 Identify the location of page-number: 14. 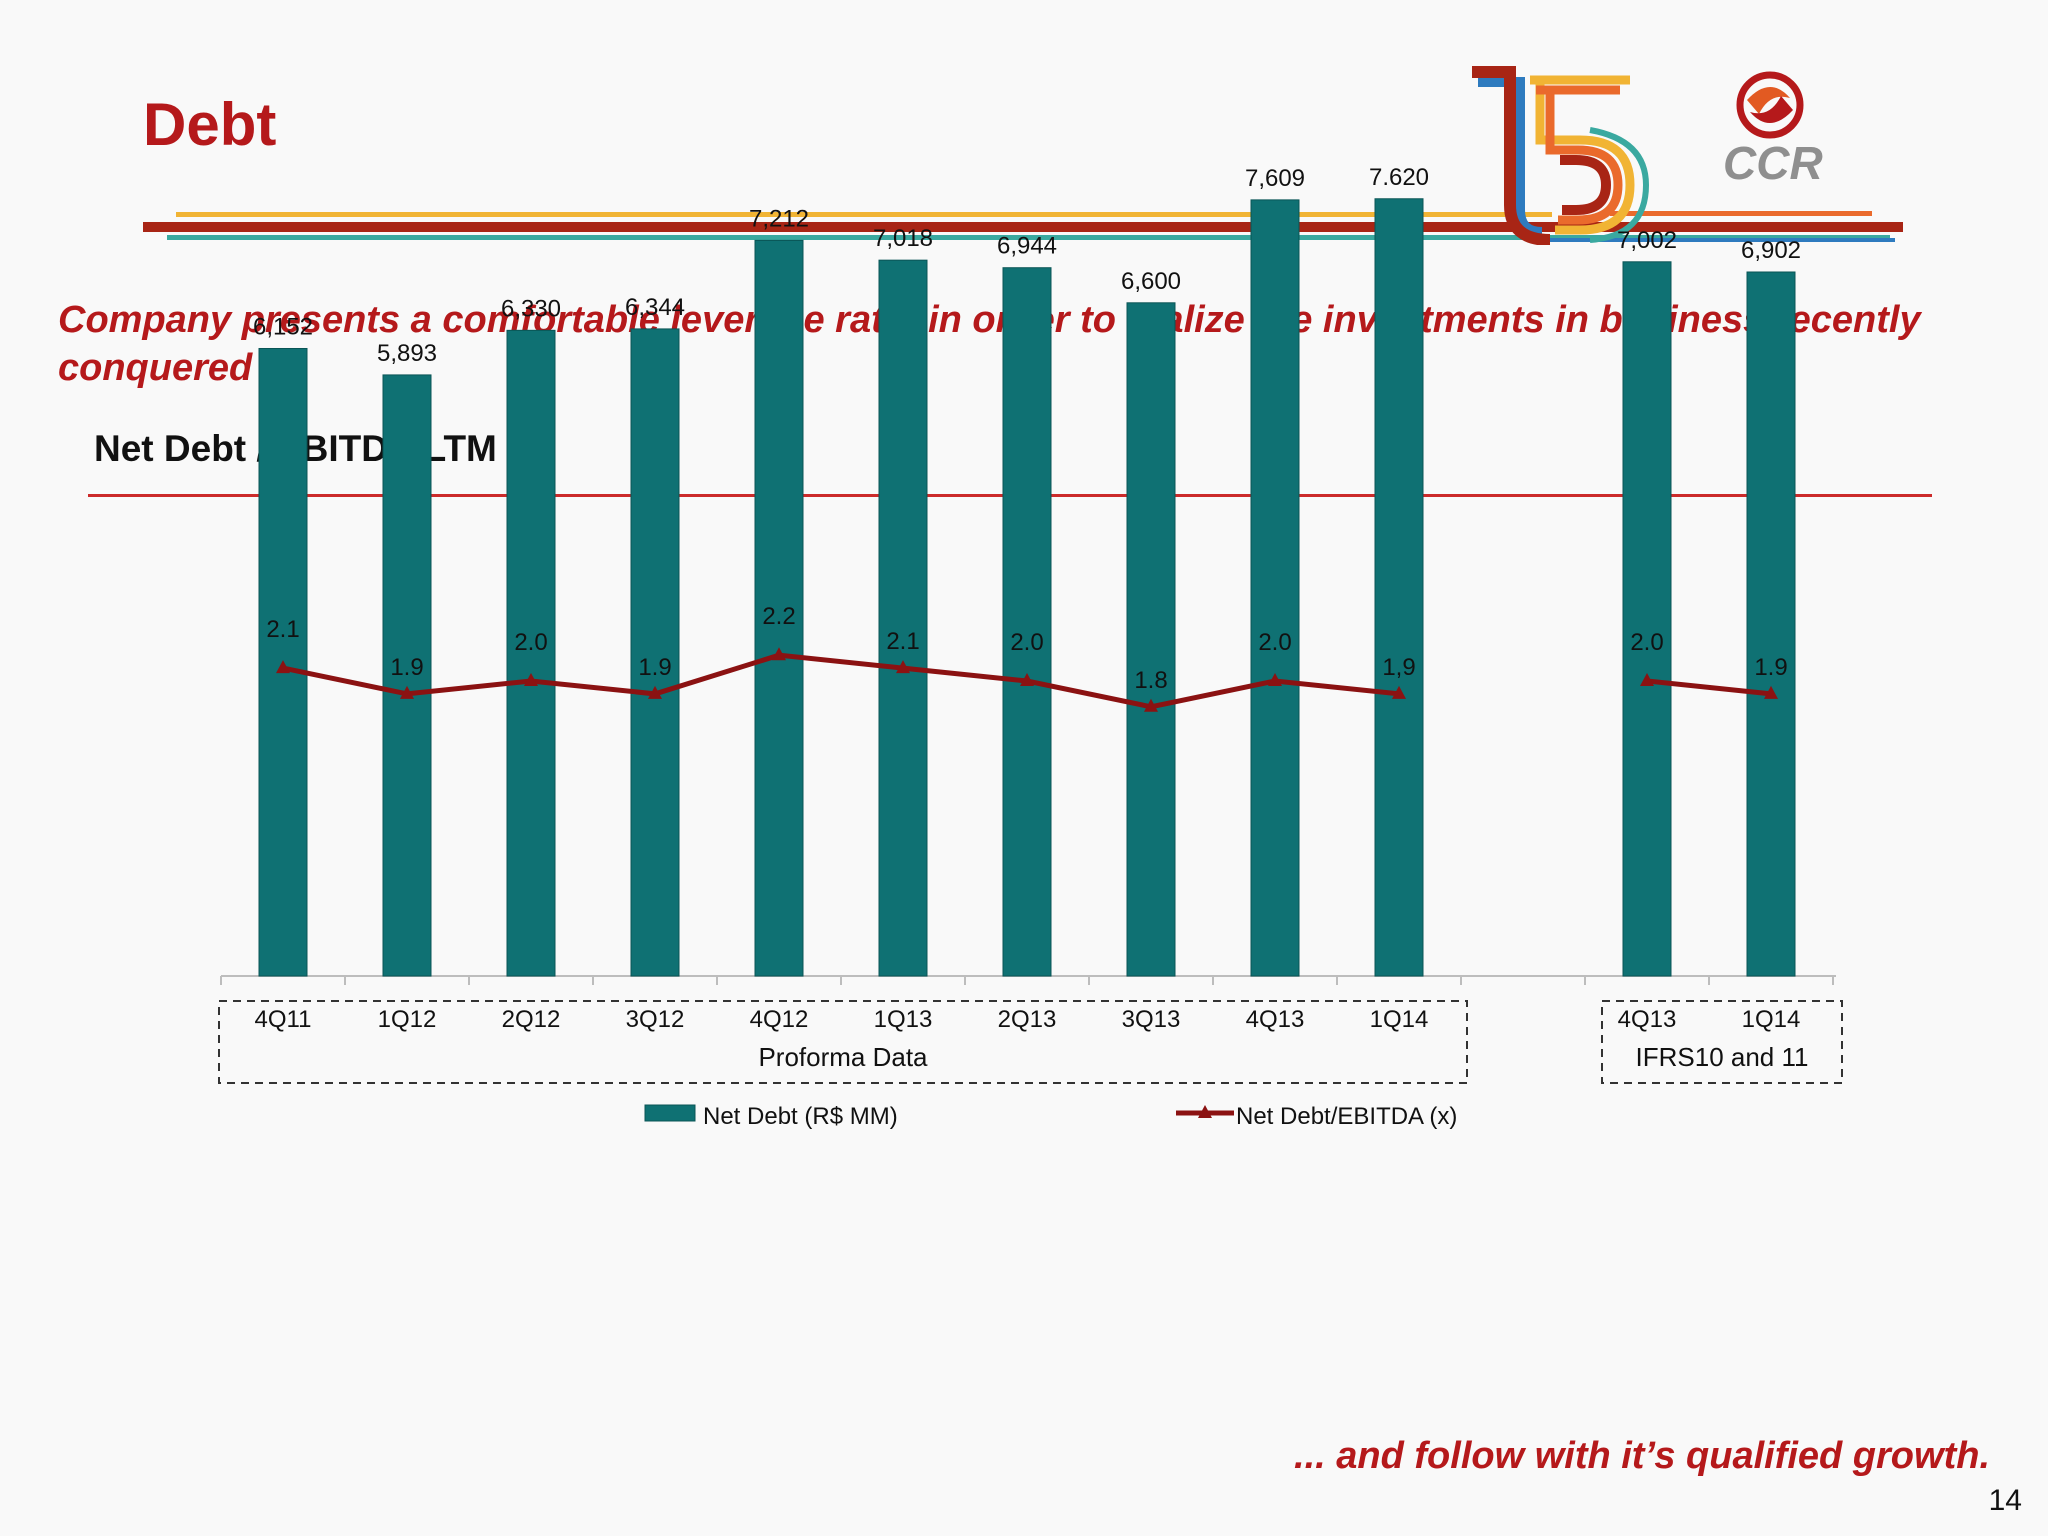
(2005, 1500).